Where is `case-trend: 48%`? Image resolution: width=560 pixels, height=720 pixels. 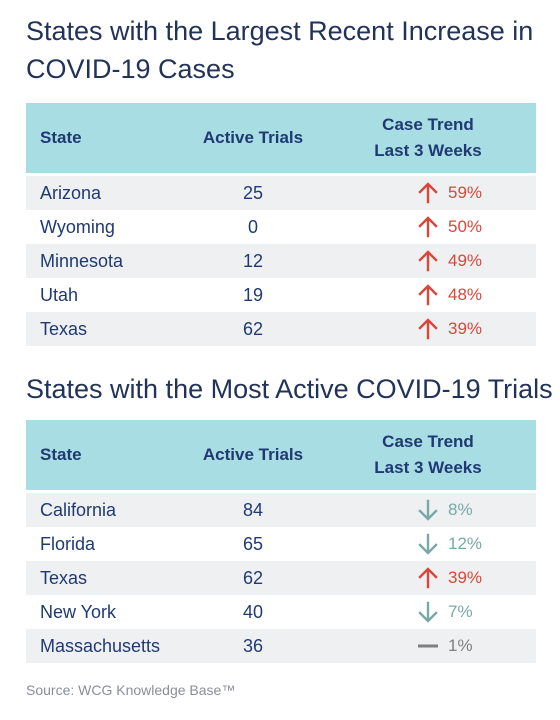
case-trend: 48% is located at coordinates (450, 295).